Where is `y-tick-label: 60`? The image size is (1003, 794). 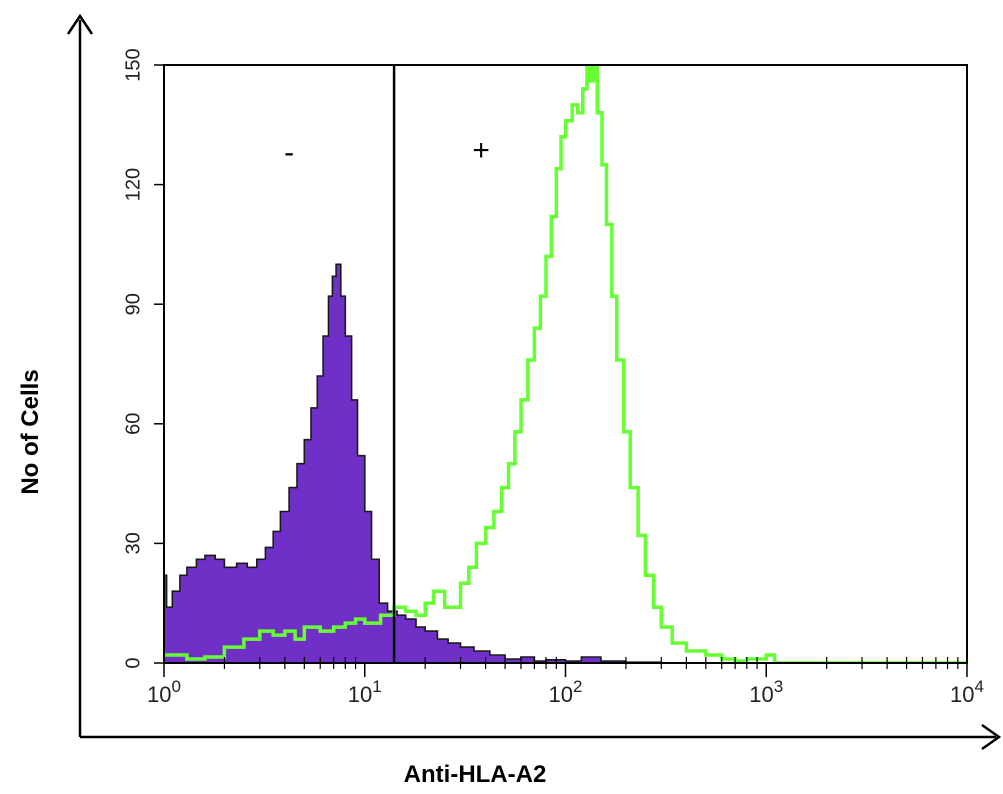 y-tick-label: 60 is located at coordinates (133, 424).